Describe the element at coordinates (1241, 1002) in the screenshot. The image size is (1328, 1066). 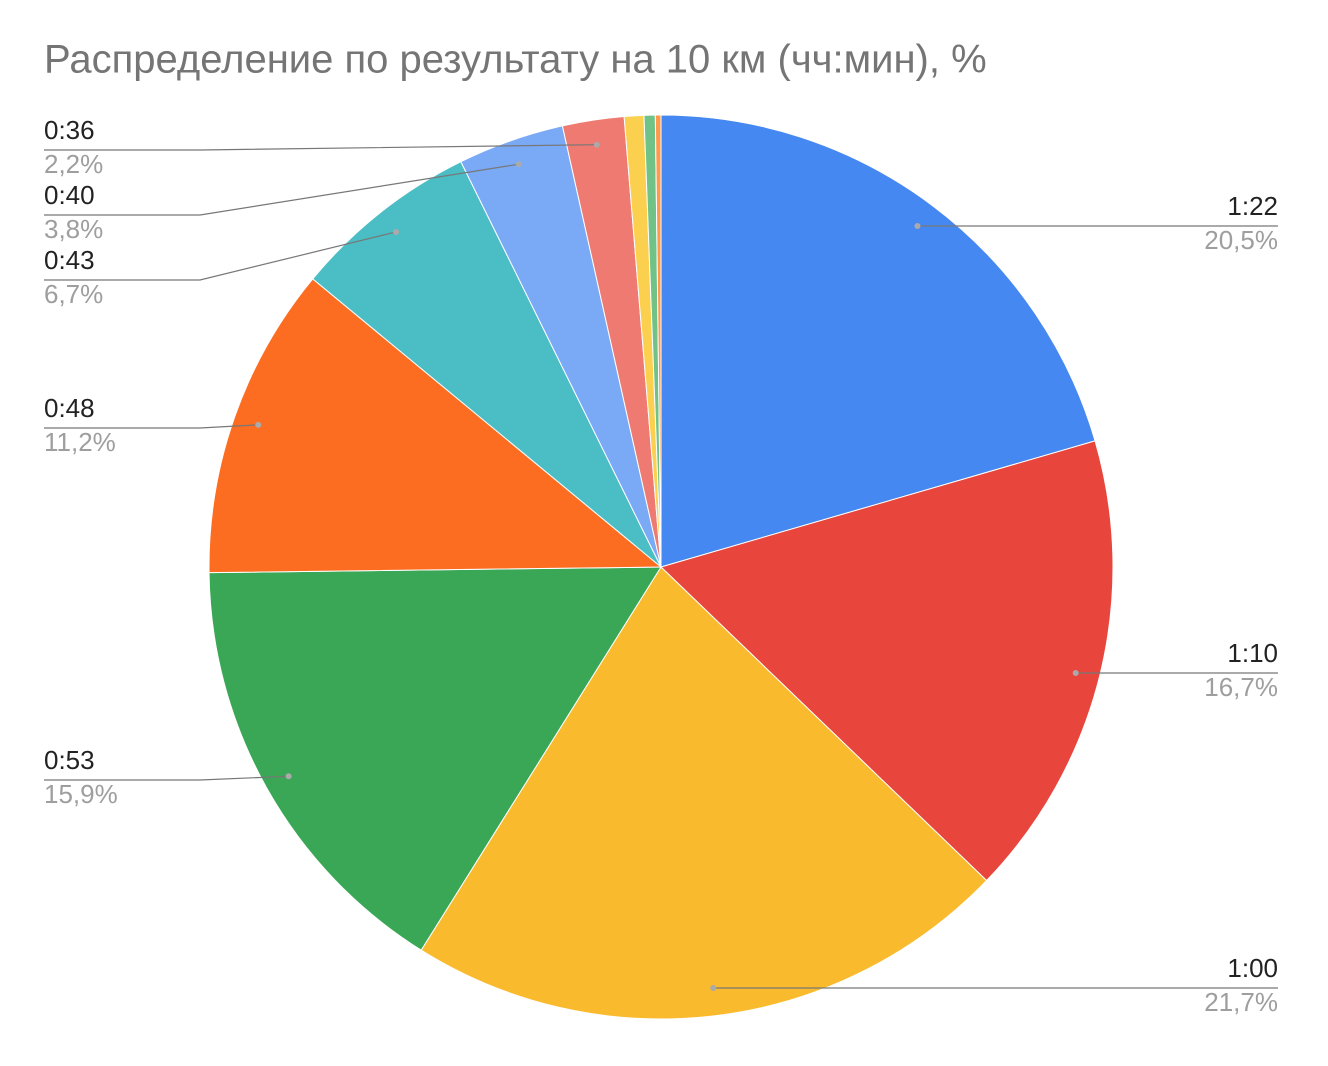
I see `slice-value-label: 21,7%` at that location.